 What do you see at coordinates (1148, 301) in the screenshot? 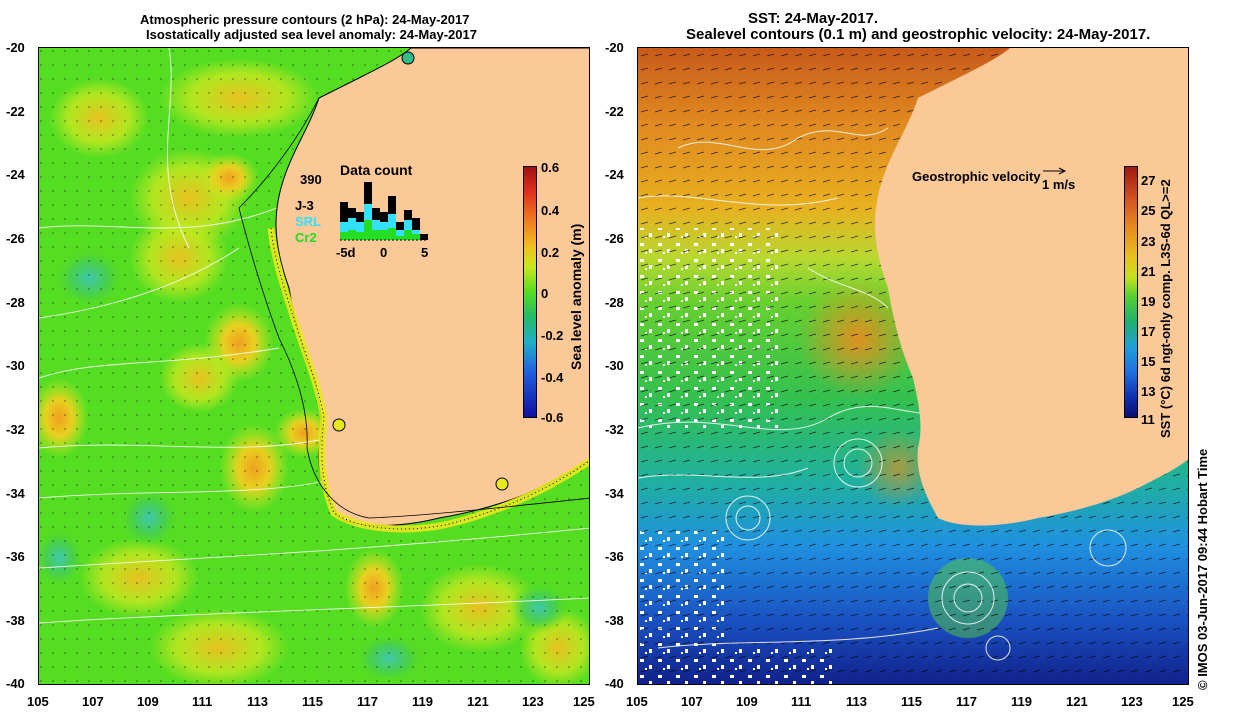
I see `sst-colorbar-tick: 19` at bounding box center [1148, 301].